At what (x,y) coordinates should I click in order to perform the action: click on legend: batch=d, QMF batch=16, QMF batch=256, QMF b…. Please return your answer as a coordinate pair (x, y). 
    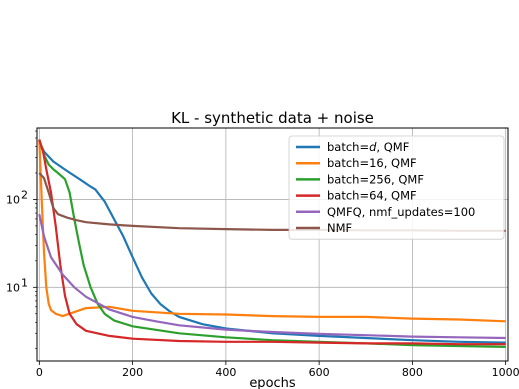
    Looking at the image, I should click on (396, 187).